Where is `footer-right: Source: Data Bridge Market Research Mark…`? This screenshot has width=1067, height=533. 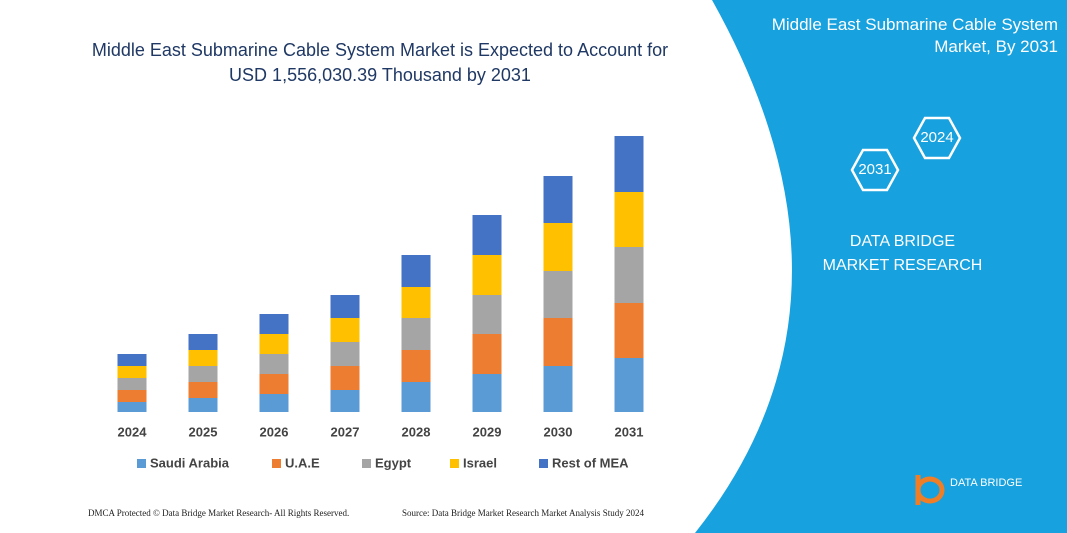
footer-right: Source: Data Bridge Market Research Mark… is located at coordinates (523, 513).